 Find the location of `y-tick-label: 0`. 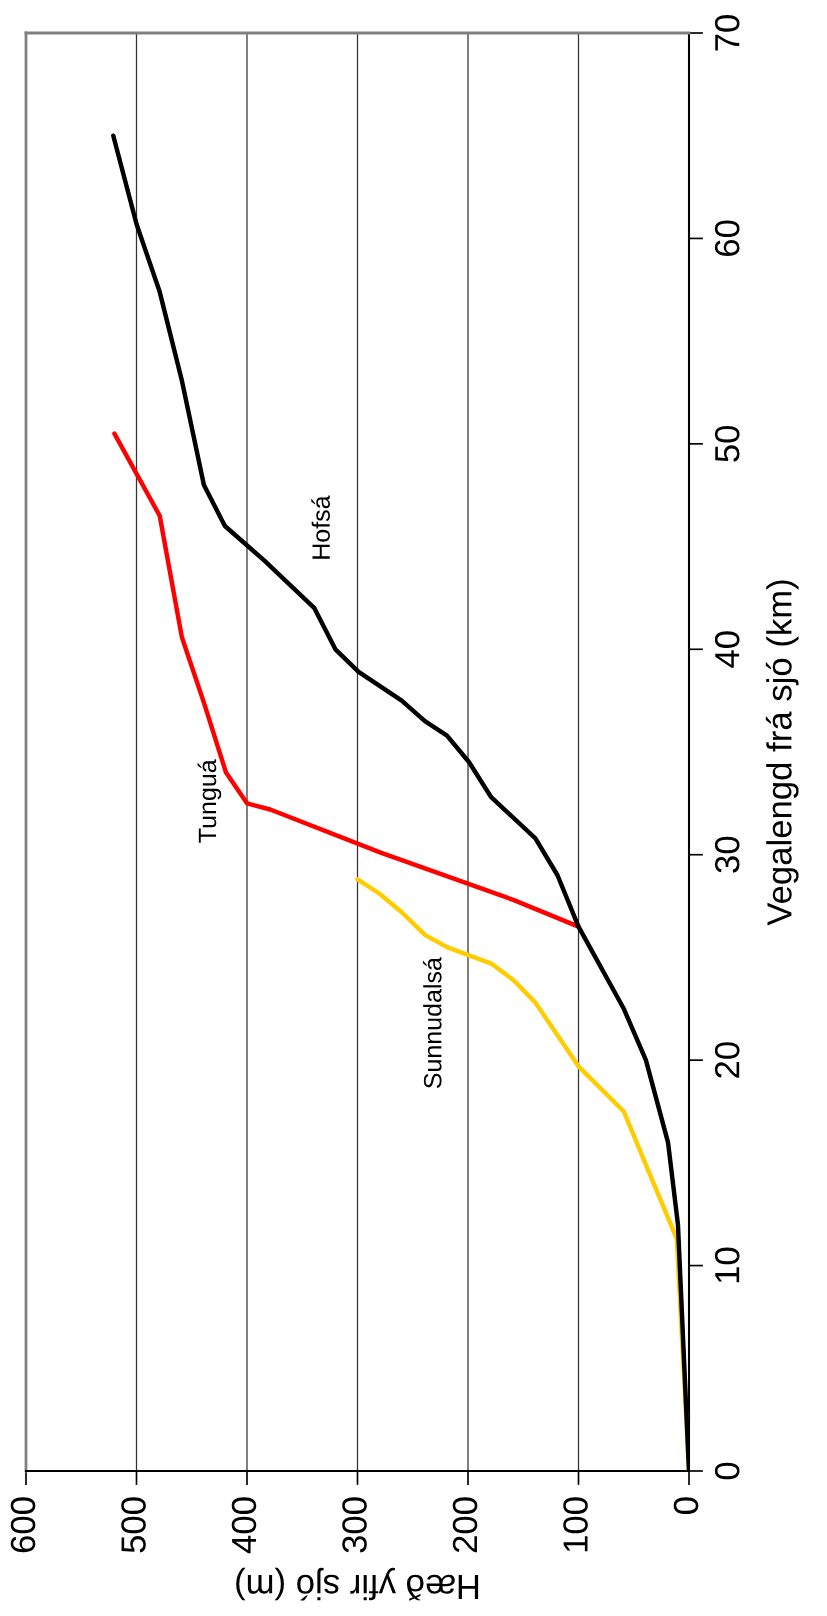

y-tick-label: 0 is located at coordinates (727, 1471).